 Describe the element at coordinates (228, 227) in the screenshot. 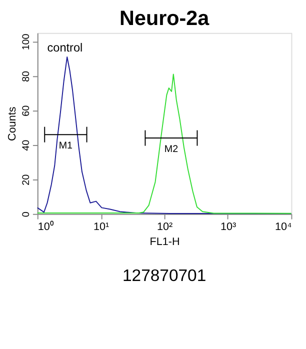

I see `x-tick-label: 10³` at that location.